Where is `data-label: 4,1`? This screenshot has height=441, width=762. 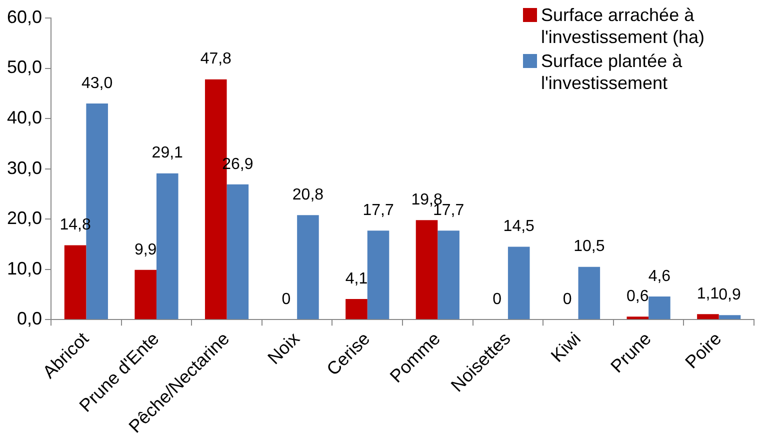 data-label: 4,1 is located at coordinates (356, 279).